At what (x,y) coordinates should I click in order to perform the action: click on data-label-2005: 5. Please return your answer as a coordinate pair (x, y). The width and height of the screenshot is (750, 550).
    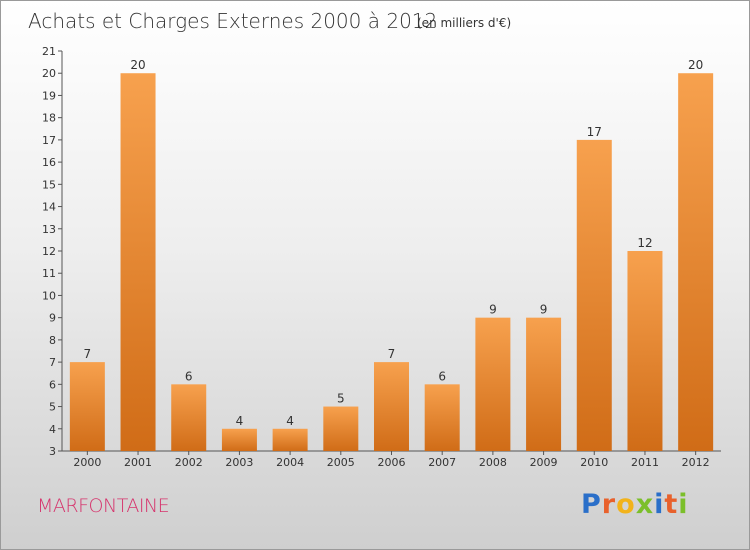
    Looking at the image, I should click on (341, 399).